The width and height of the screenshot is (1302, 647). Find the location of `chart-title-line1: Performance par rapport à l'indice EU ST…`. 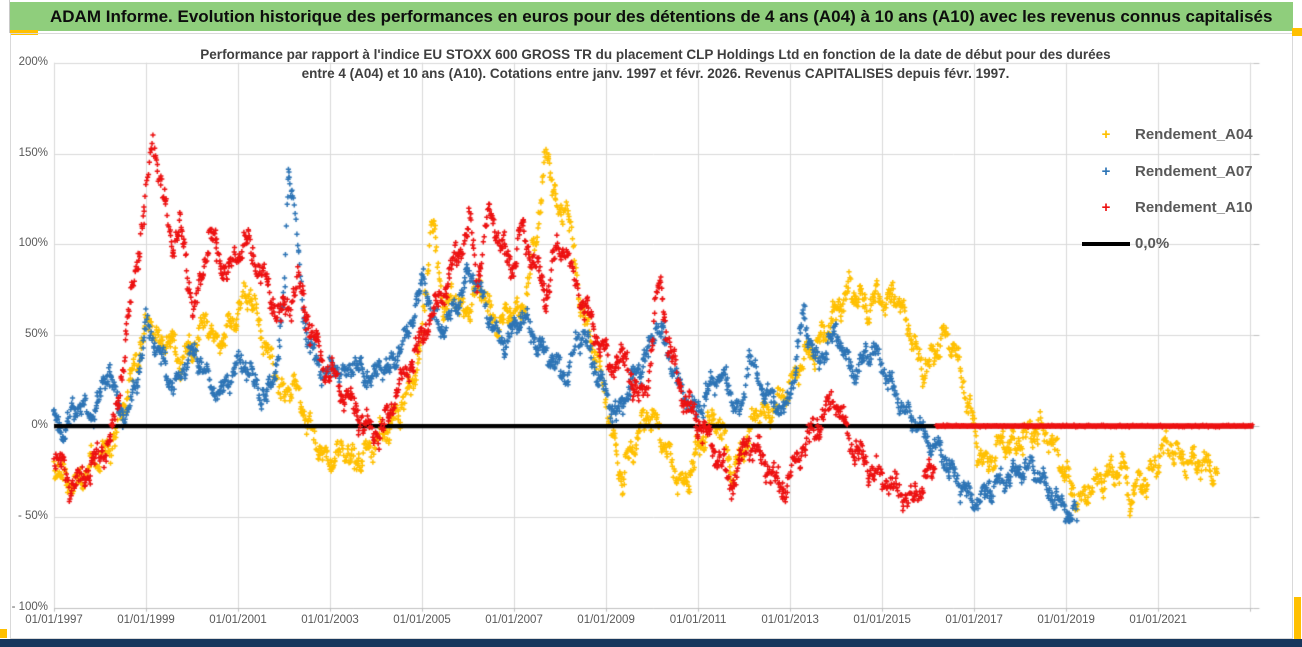

chart-title-line1: Performance par rapport à l'indice EU ST… is located at coordinates (655, 54).